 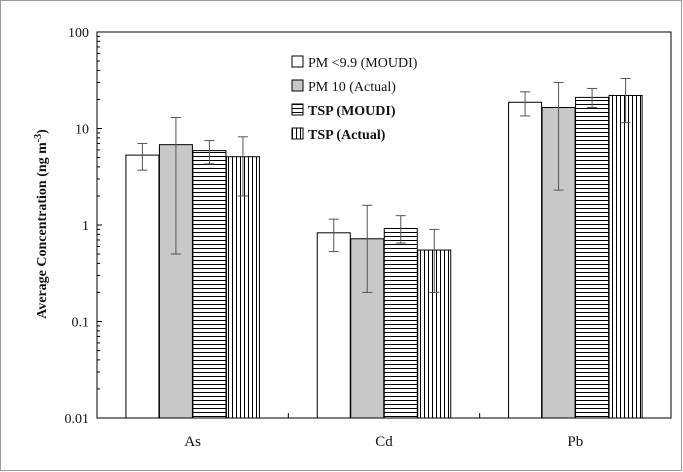 I want to click on legend-label-4: TSP (Actual), so click(x=347, y=135).